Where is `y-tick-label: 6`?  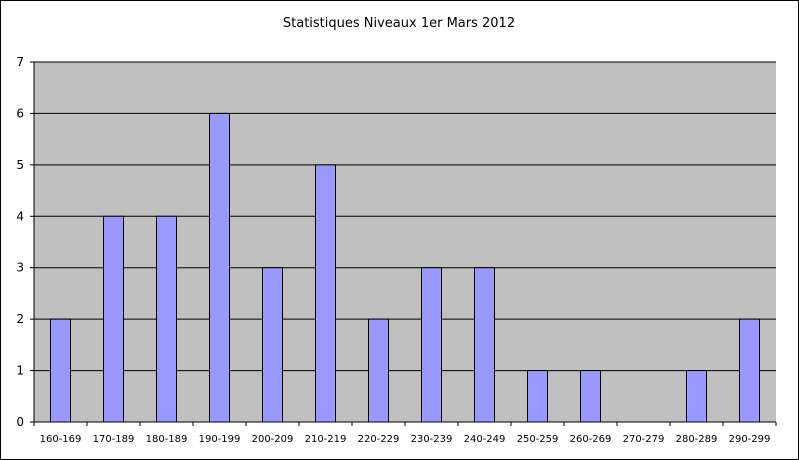
y-tick-label: 6 is located at coordinates (20, 113).